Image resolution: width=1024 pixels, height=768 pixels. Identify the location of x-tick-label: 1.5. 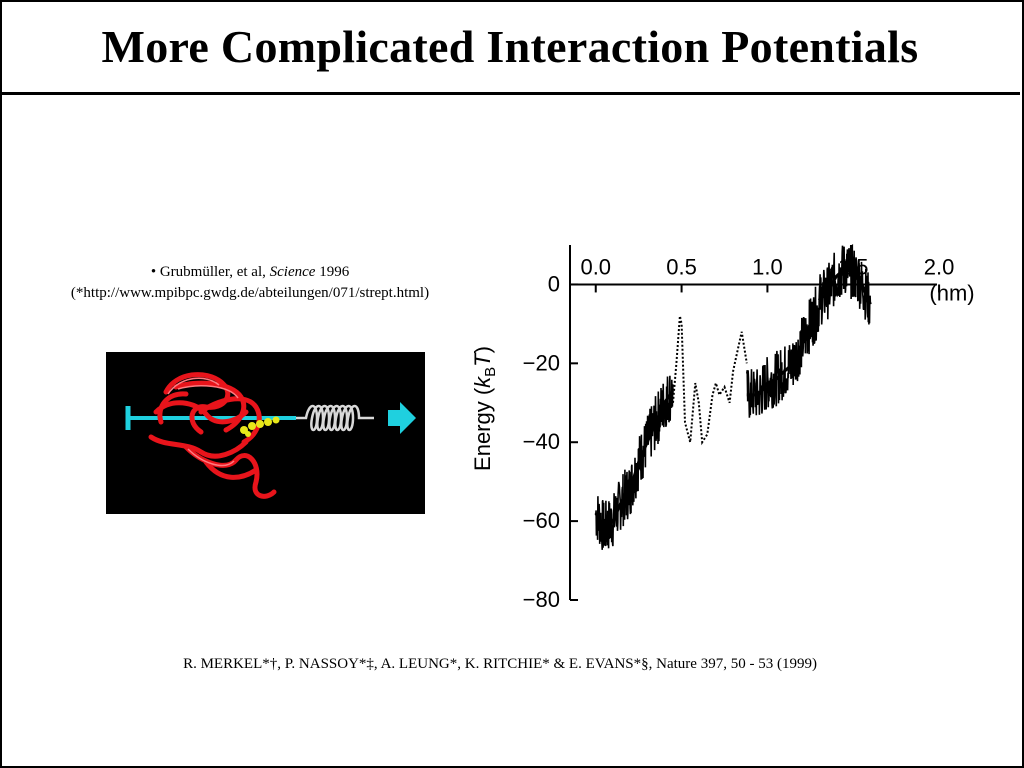
(853, 266).